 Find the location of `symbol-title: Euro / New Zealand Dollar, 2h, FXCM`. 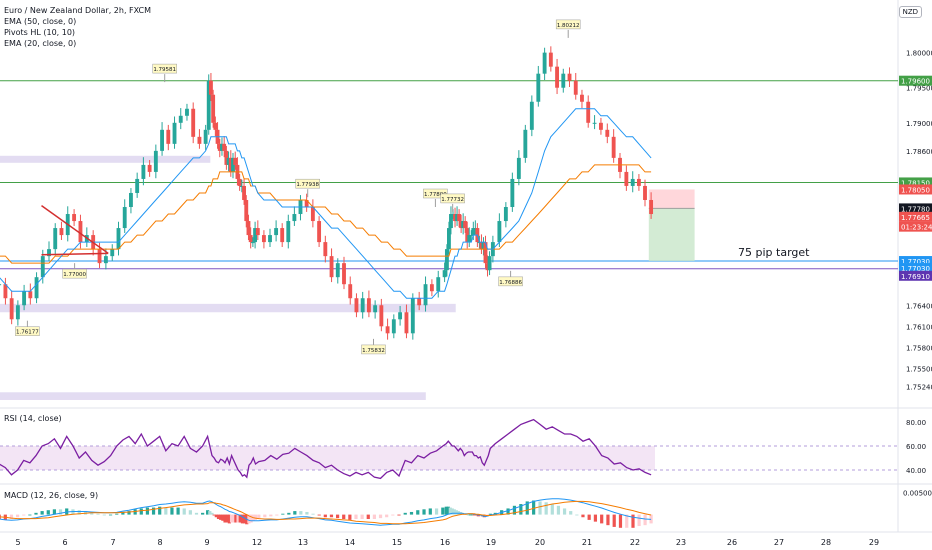

symbol-title: Euro / New Zealand Dollar, 2h, FXCM is located at coordinates (78, 10).